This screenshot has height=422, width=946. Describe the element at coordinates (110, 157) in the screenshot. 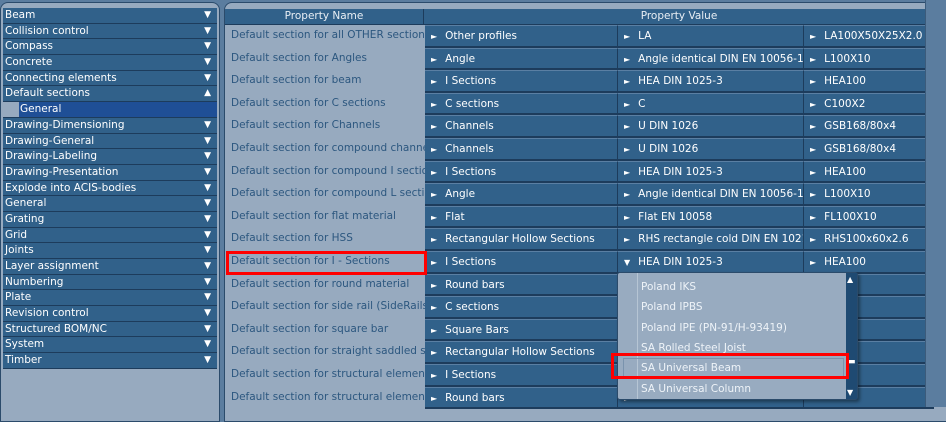

I see `sidebar-item: Drawing-Labeling ▼` at that location.